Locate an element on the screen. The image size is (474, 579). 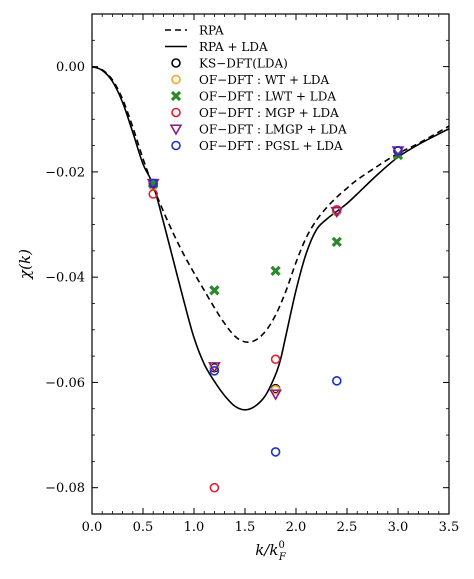
legend-rpa-lda: RPA + LDA is located at coordinates (216, 47).